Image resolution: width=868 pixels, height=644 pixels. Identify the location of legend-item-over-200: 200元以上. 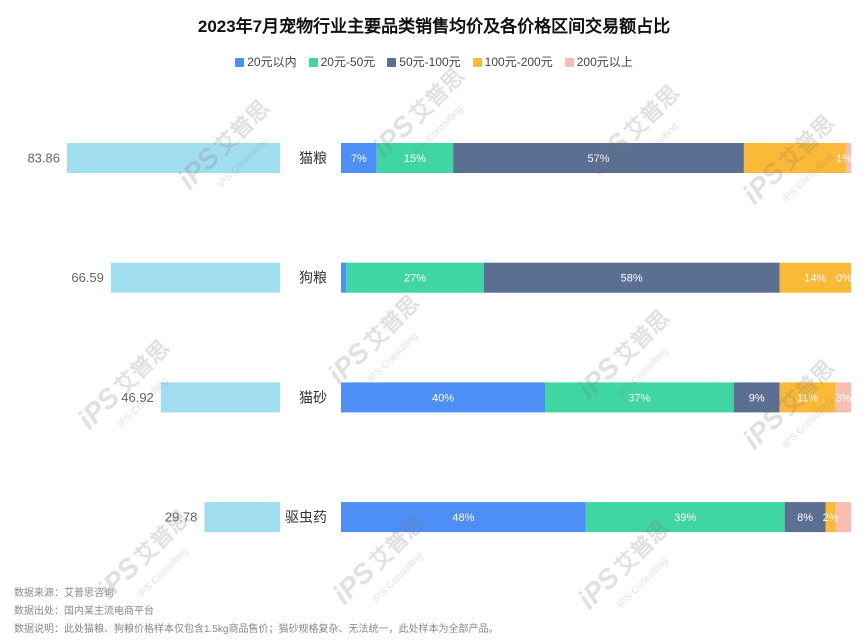
(598, 62).